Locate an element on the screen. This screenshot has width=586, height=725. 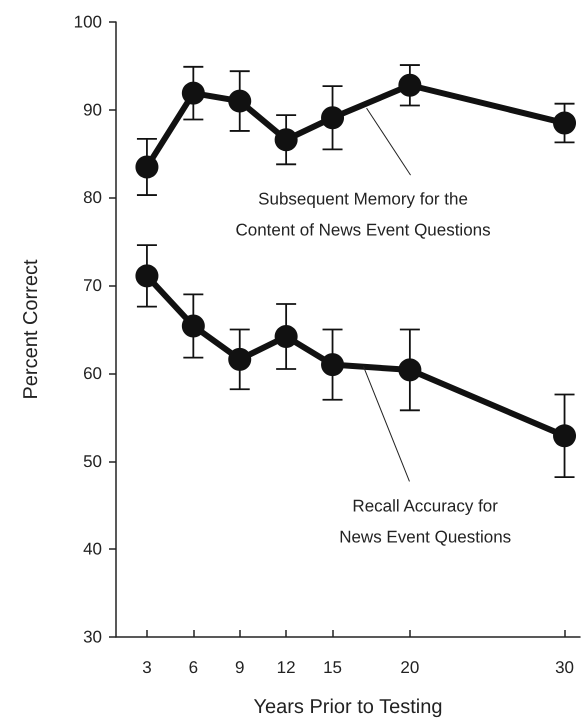
y-tick-label: 80 is located at coordinates (92, 198).